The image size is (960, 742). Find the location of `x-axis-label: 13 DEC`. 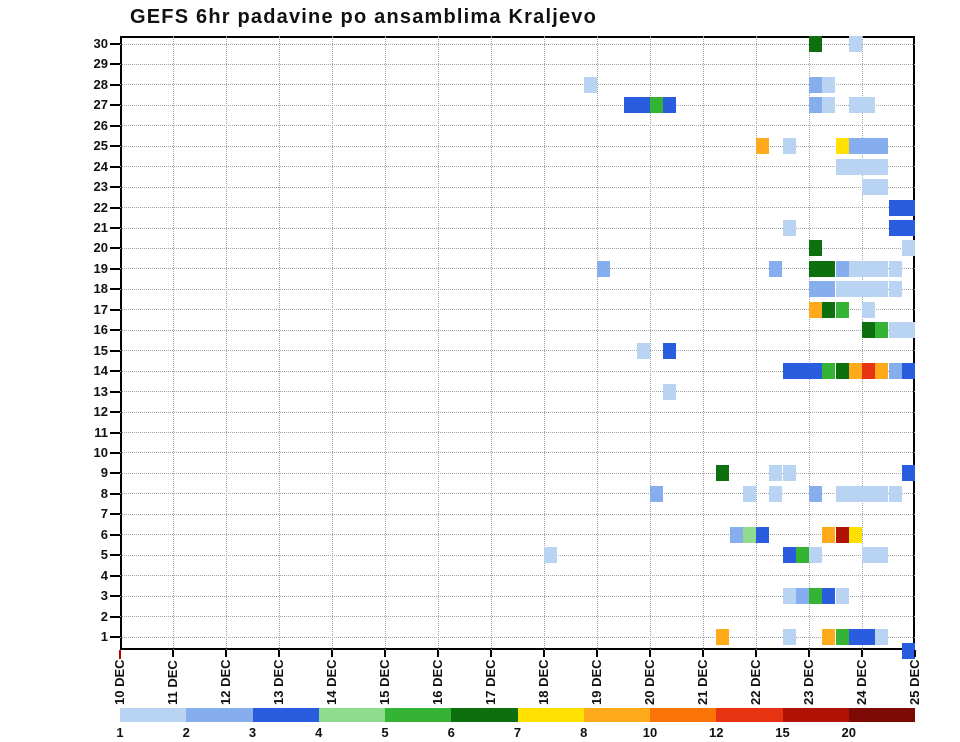

x-axis-label: 13 DEC is located at coordinates (278, 682).